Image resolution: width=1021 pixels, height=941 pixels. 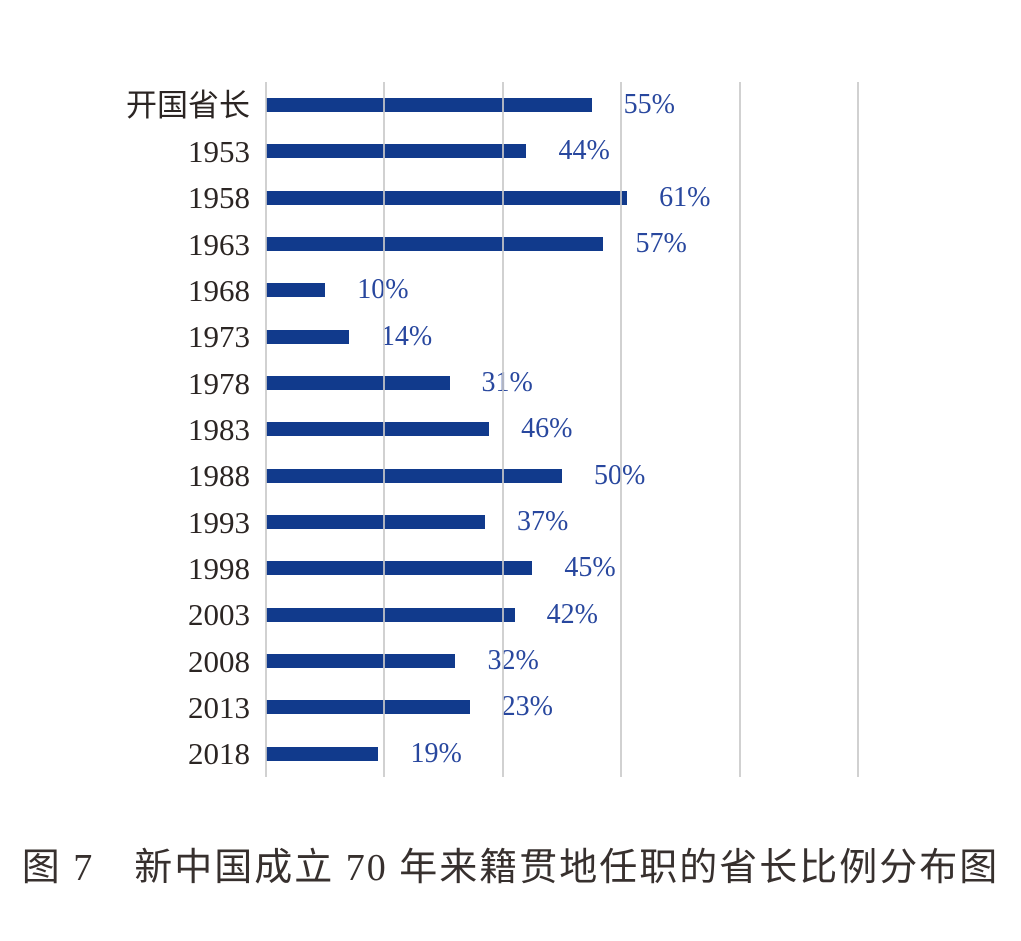 What do you see at coordinates (219, 290) in the screenshot?
I see `category-label: 1968` at bounding box center [219, 290].